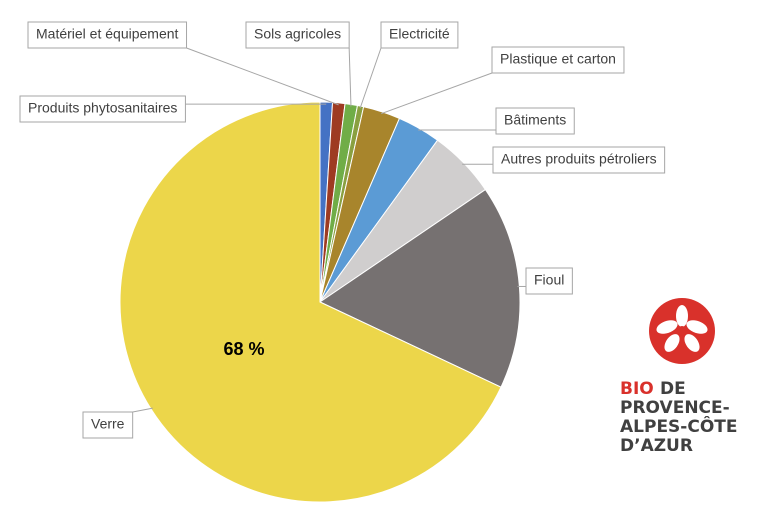  Describe the element at coordinates (679, 426) in the screenshot. I see `logo-text: ALPES-CÔTE` at that location.